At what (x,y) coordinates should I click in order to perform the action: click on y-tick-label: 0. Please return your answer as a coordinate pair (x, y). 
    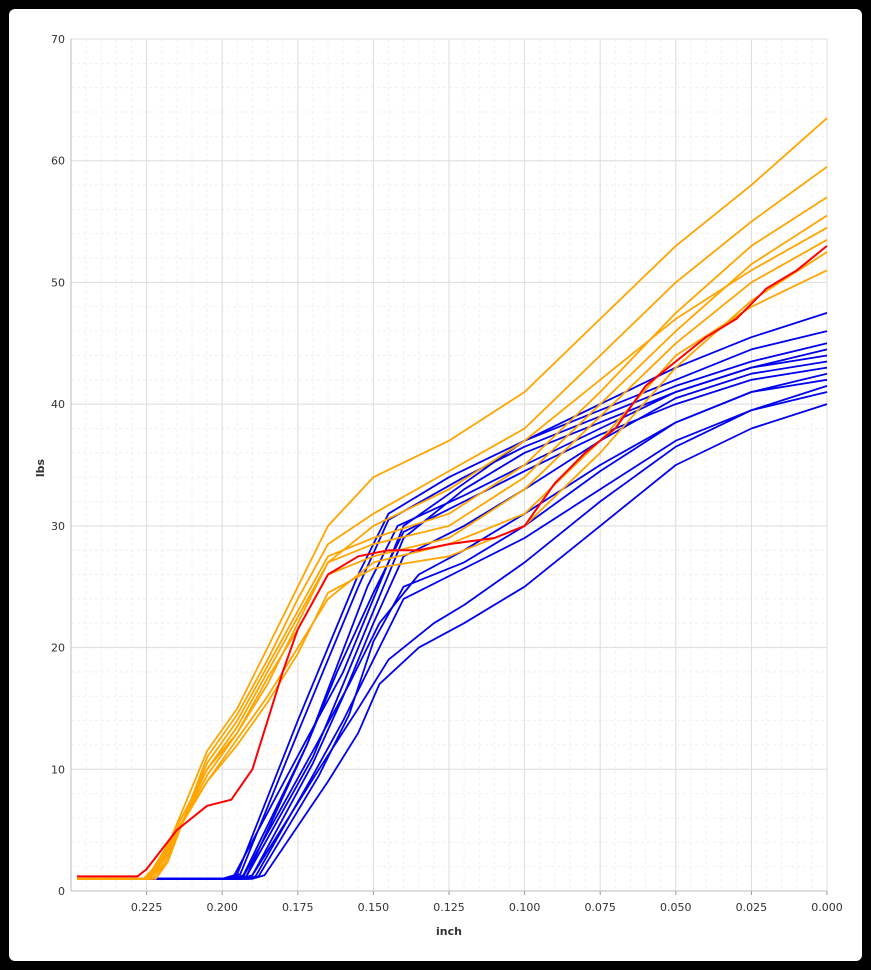
    Looking at the image, I should click on (61, 891).